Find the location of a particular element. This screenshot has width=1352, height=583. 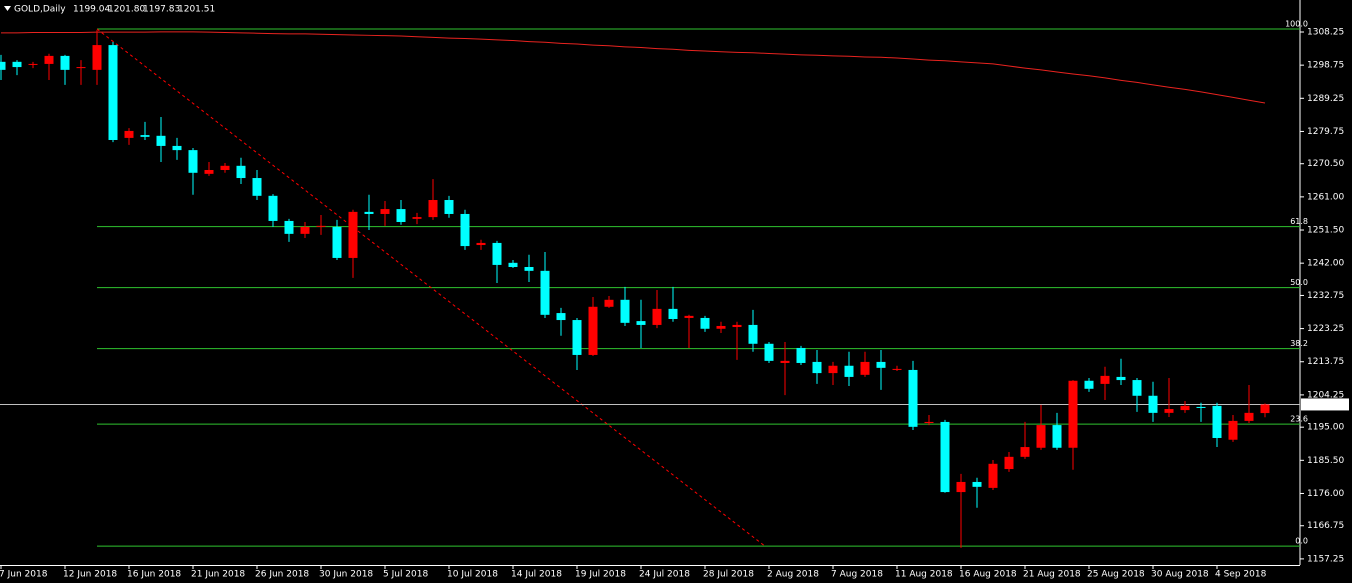

x-tick-label: 24 Jul 2018 is located at coordinates (664, 575).